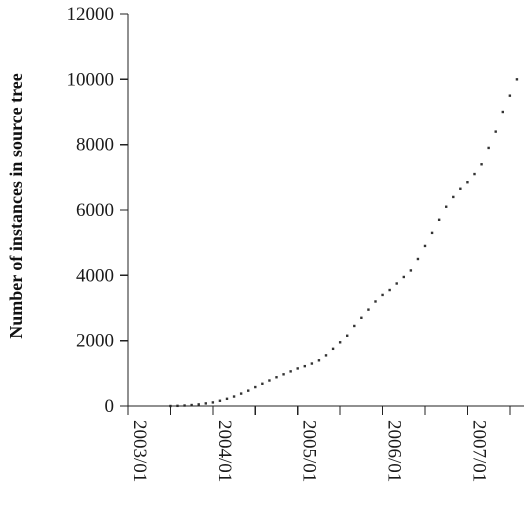 The width and height of the screenshot is (531, 511). Describe the element at coordinates (478, 451) in the screenshot. I see `x-tick-label: 2007/01` at that location.